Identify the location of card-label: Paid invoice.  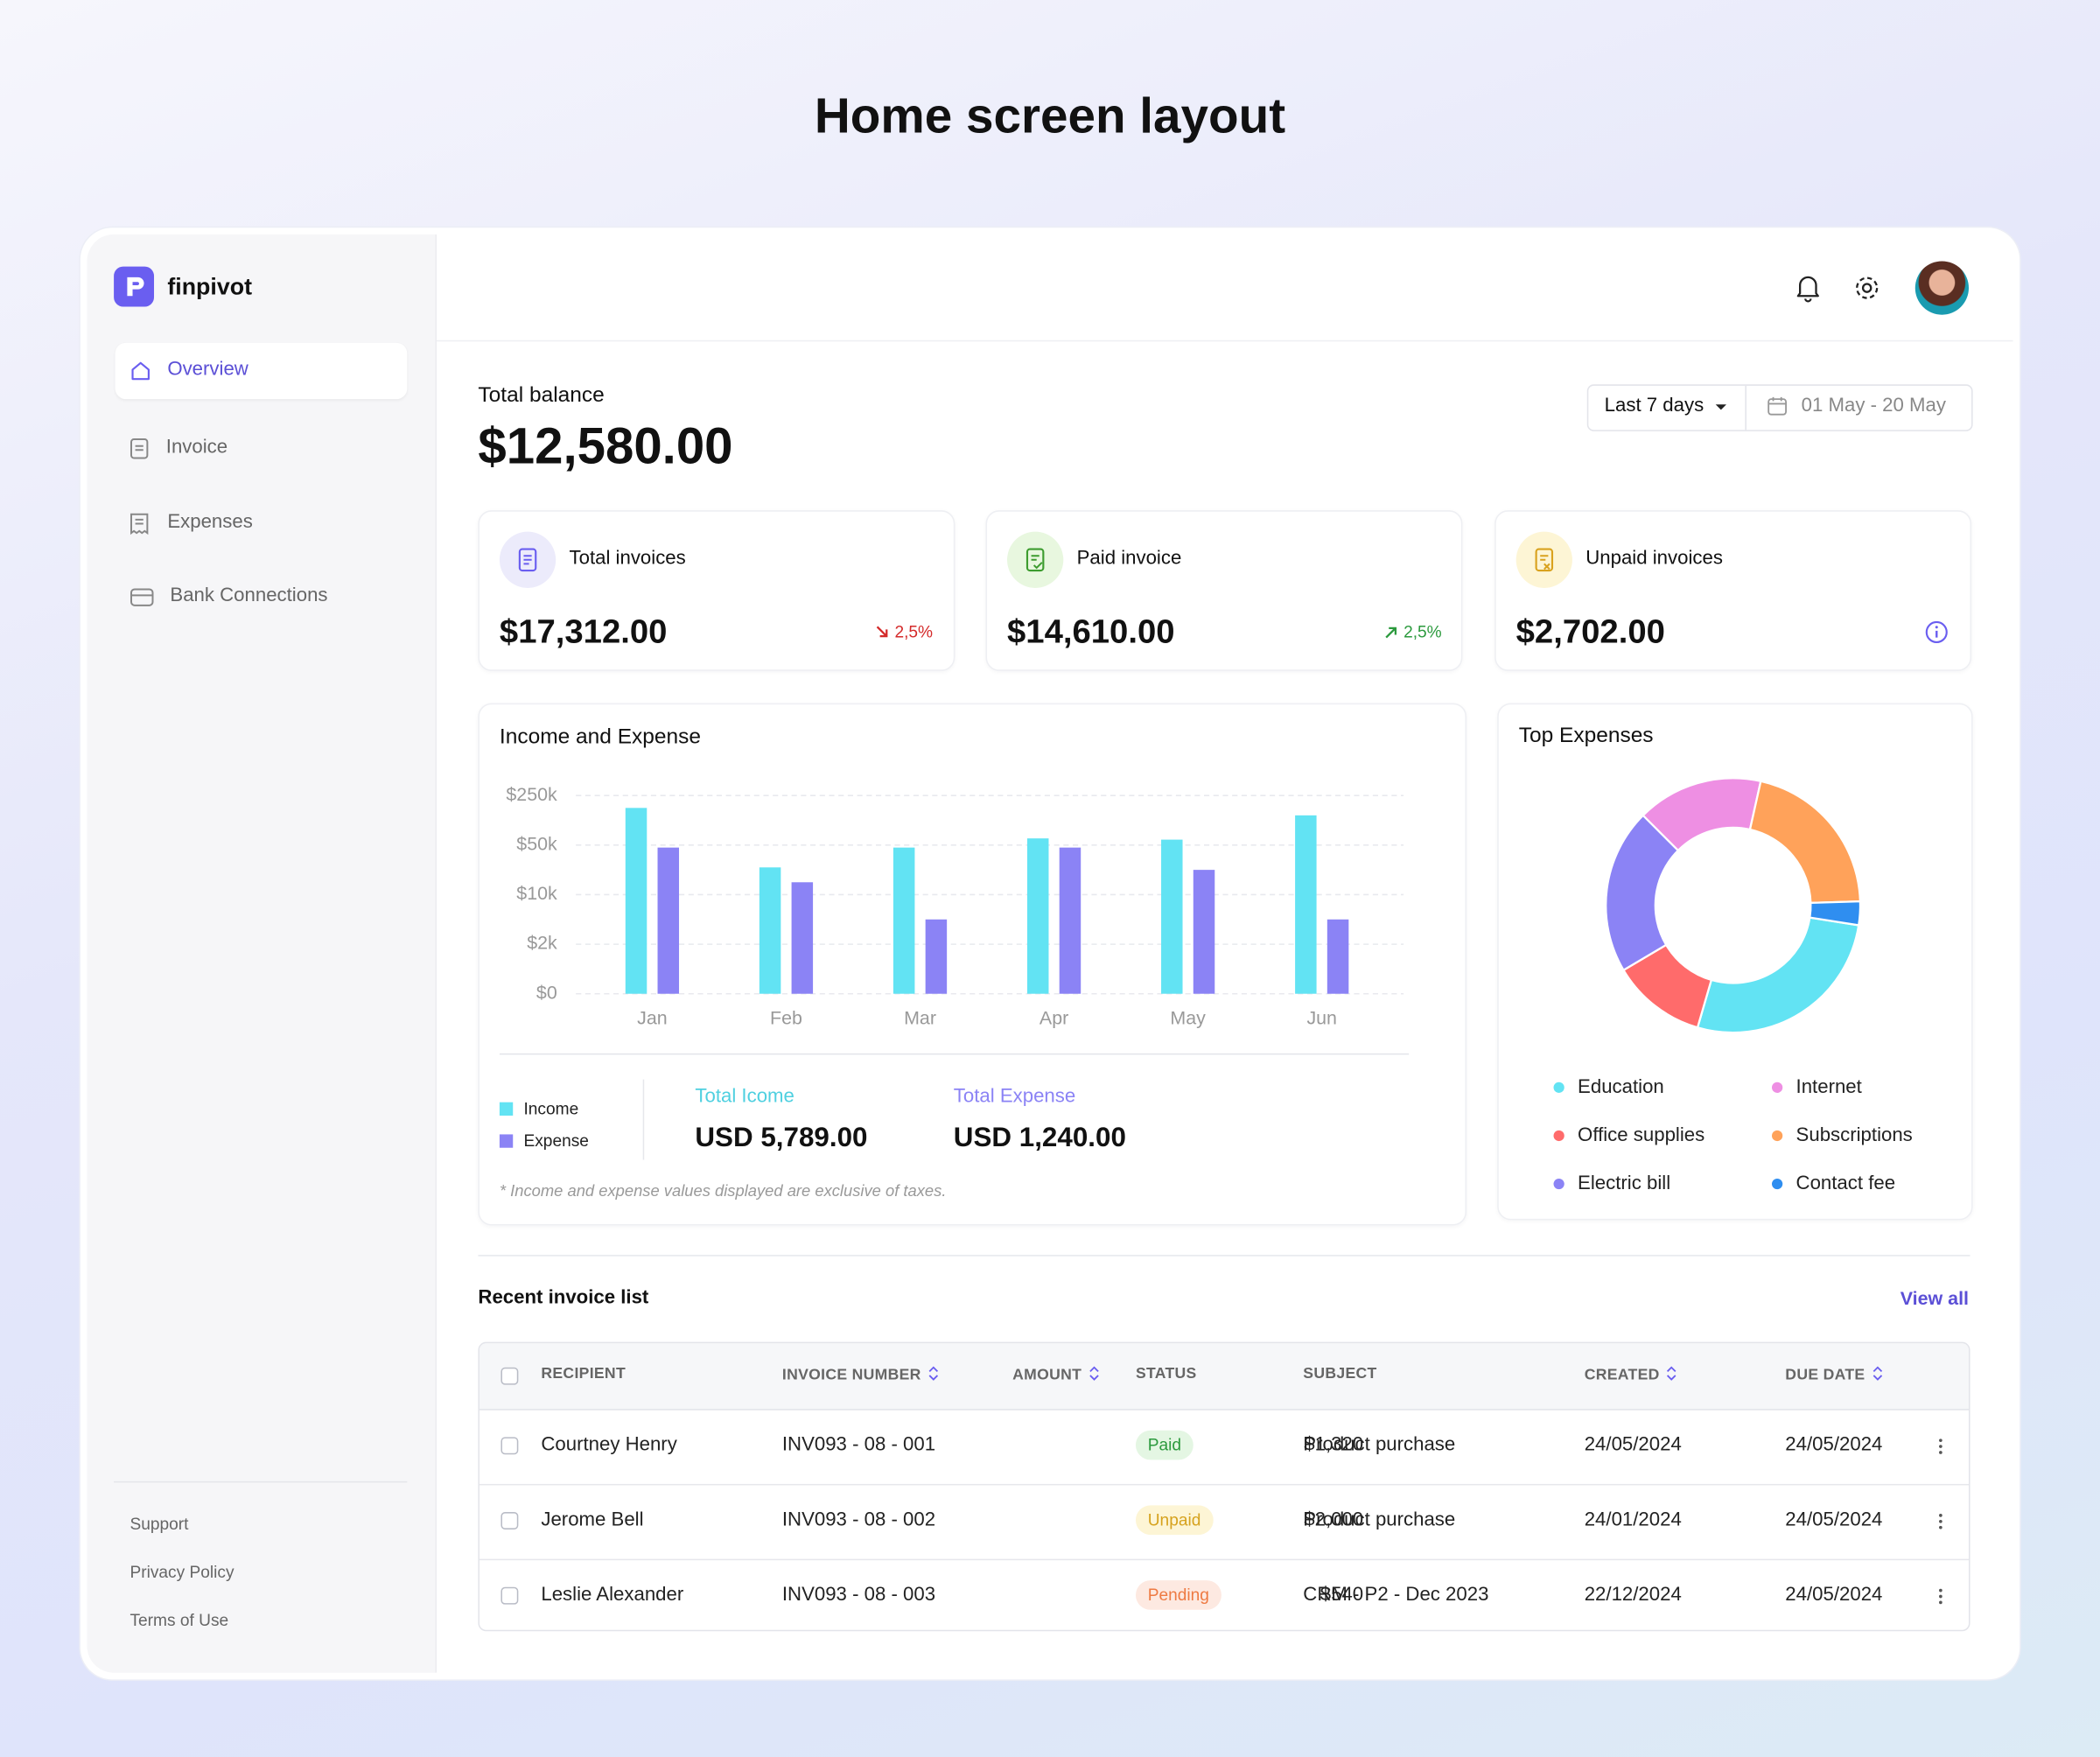
(1129, 559).